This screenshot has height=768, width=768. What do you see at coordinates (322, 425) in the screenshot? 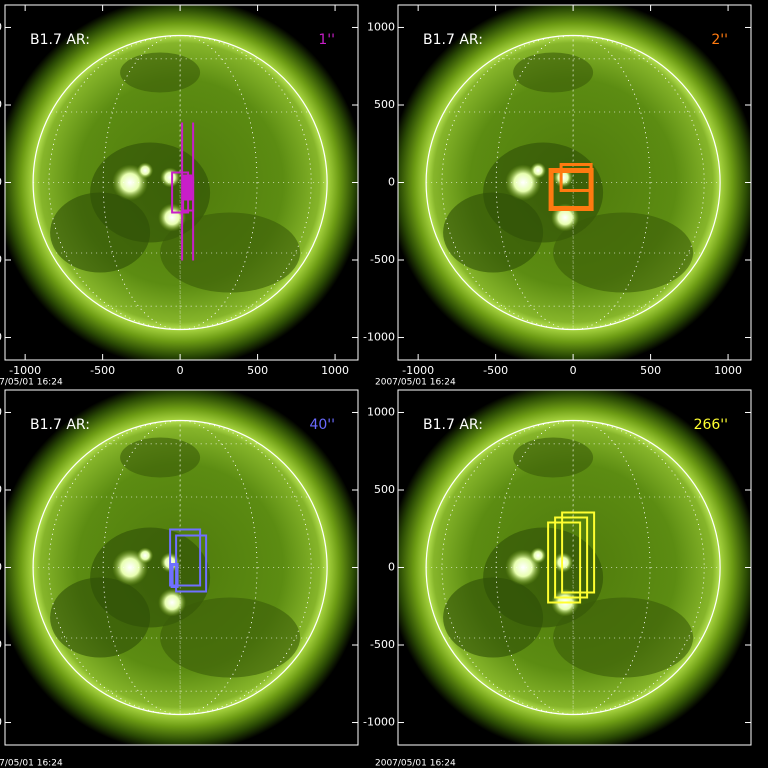
I see `panel-label: 40''` at bounding box center [322, 425].